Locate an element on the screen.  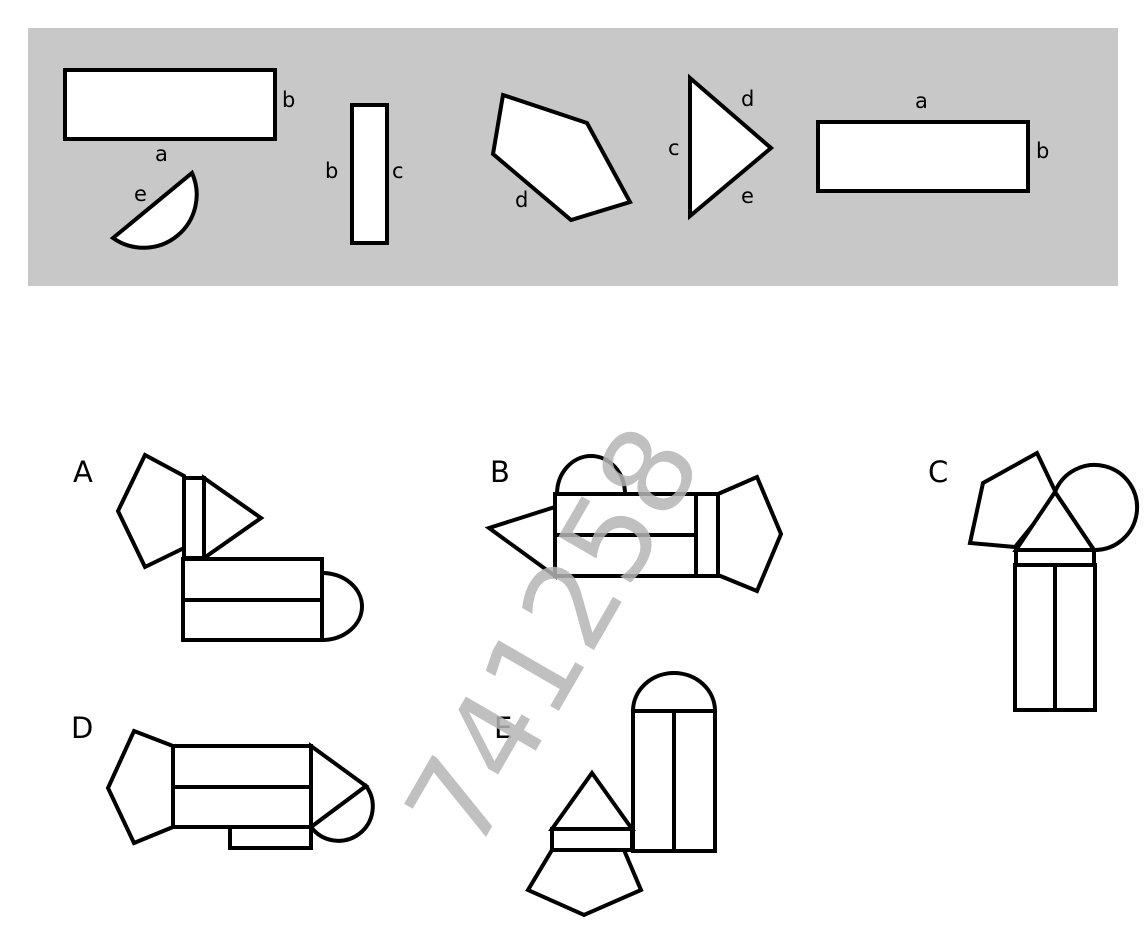
piece-semicircle-label-e: e is located at coordinates (140, 194).